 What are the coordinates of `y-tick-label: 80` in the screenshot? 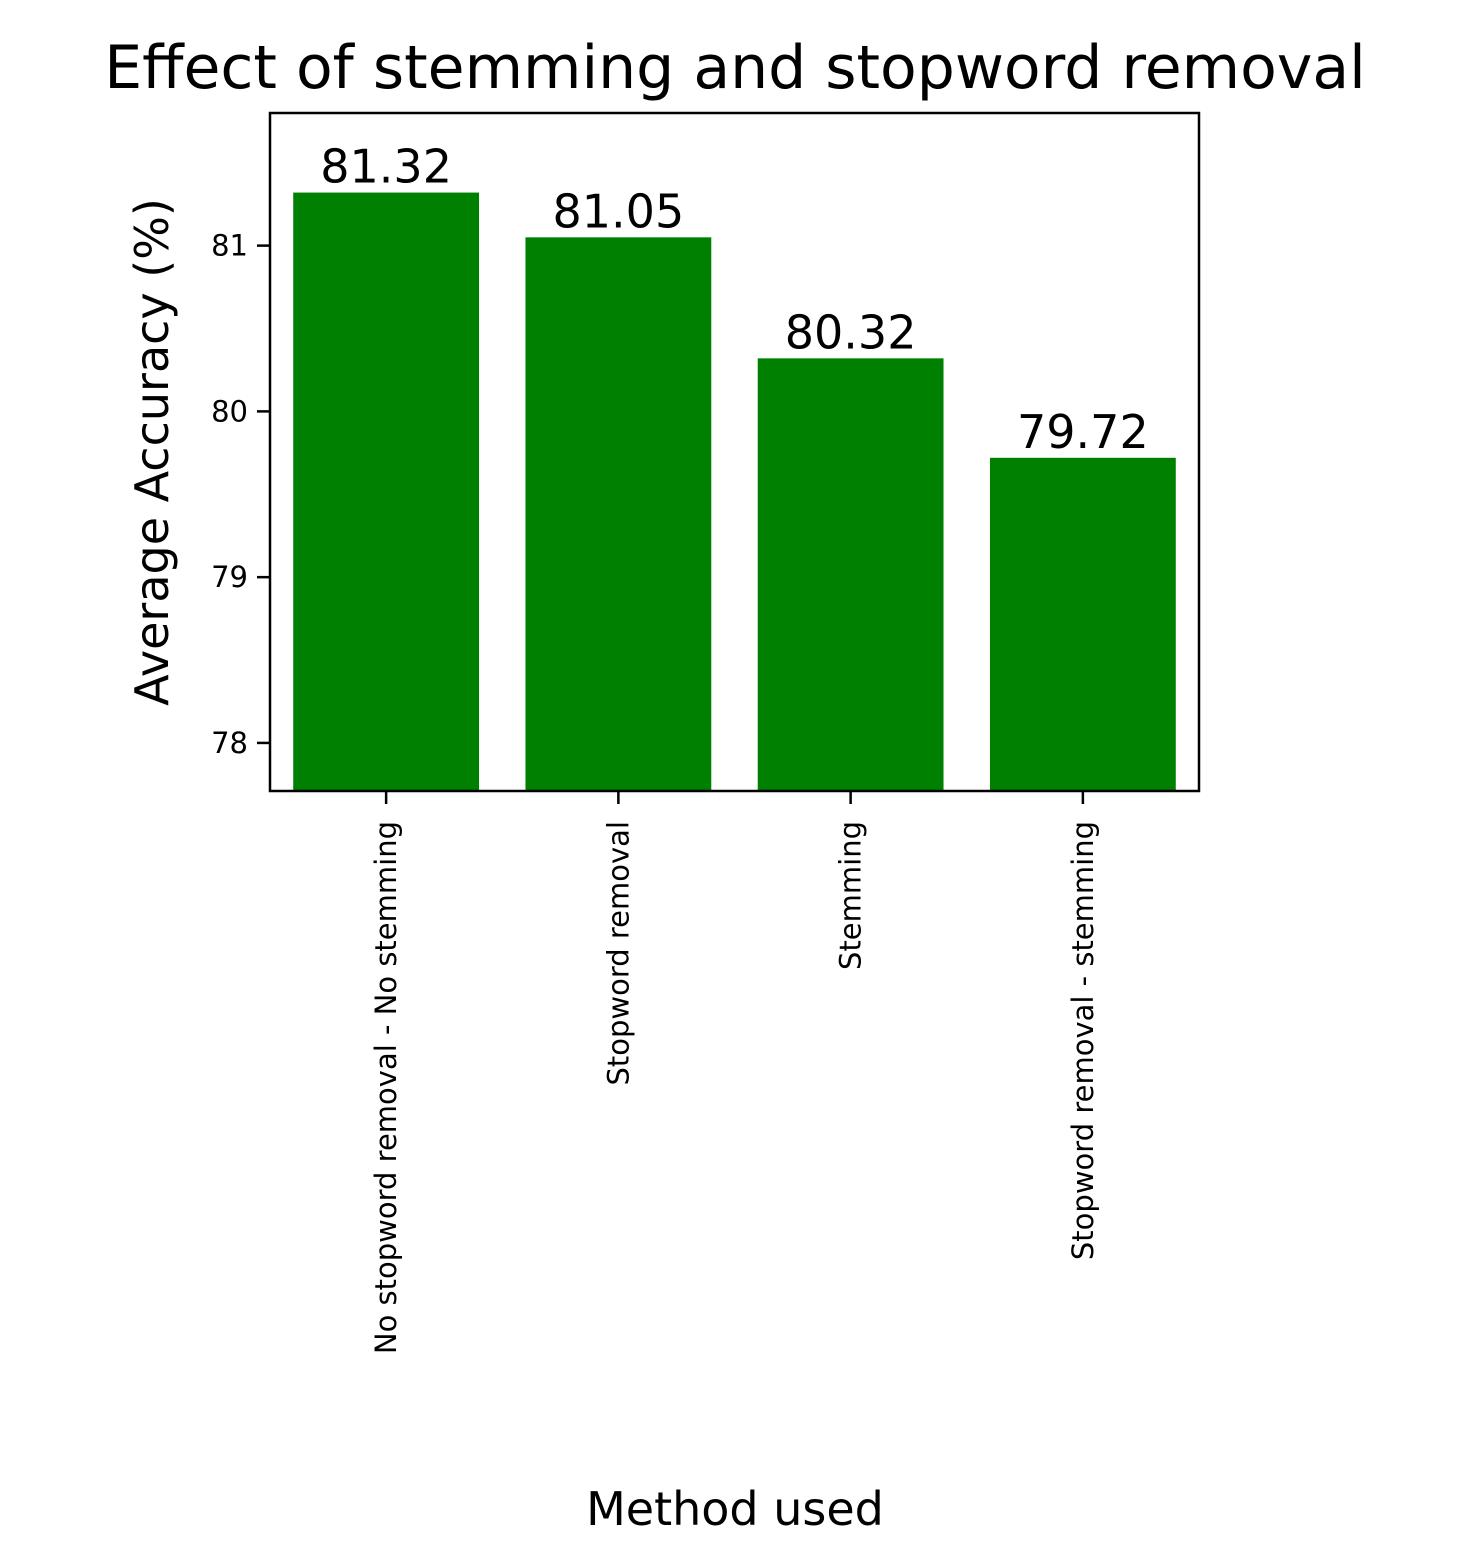 It's located at (229, 411).